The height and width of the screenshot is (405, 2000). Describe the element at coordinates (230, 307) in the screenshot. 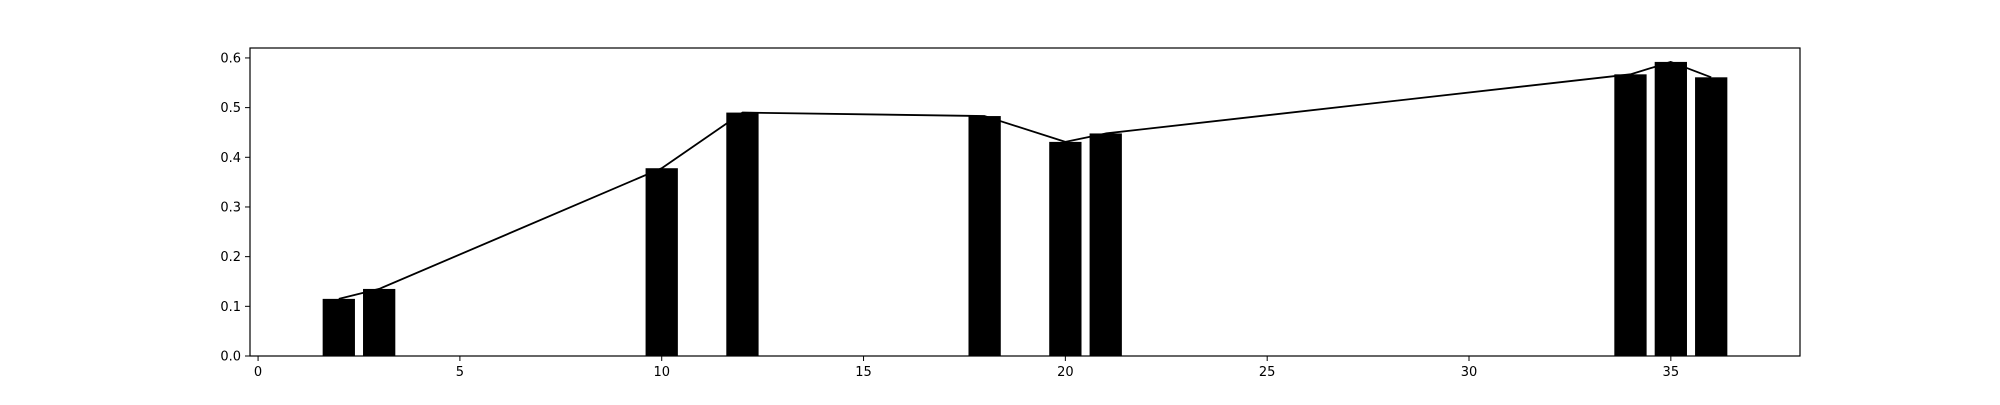

I see `y-tick-label-0.1: 0.1` at that location.